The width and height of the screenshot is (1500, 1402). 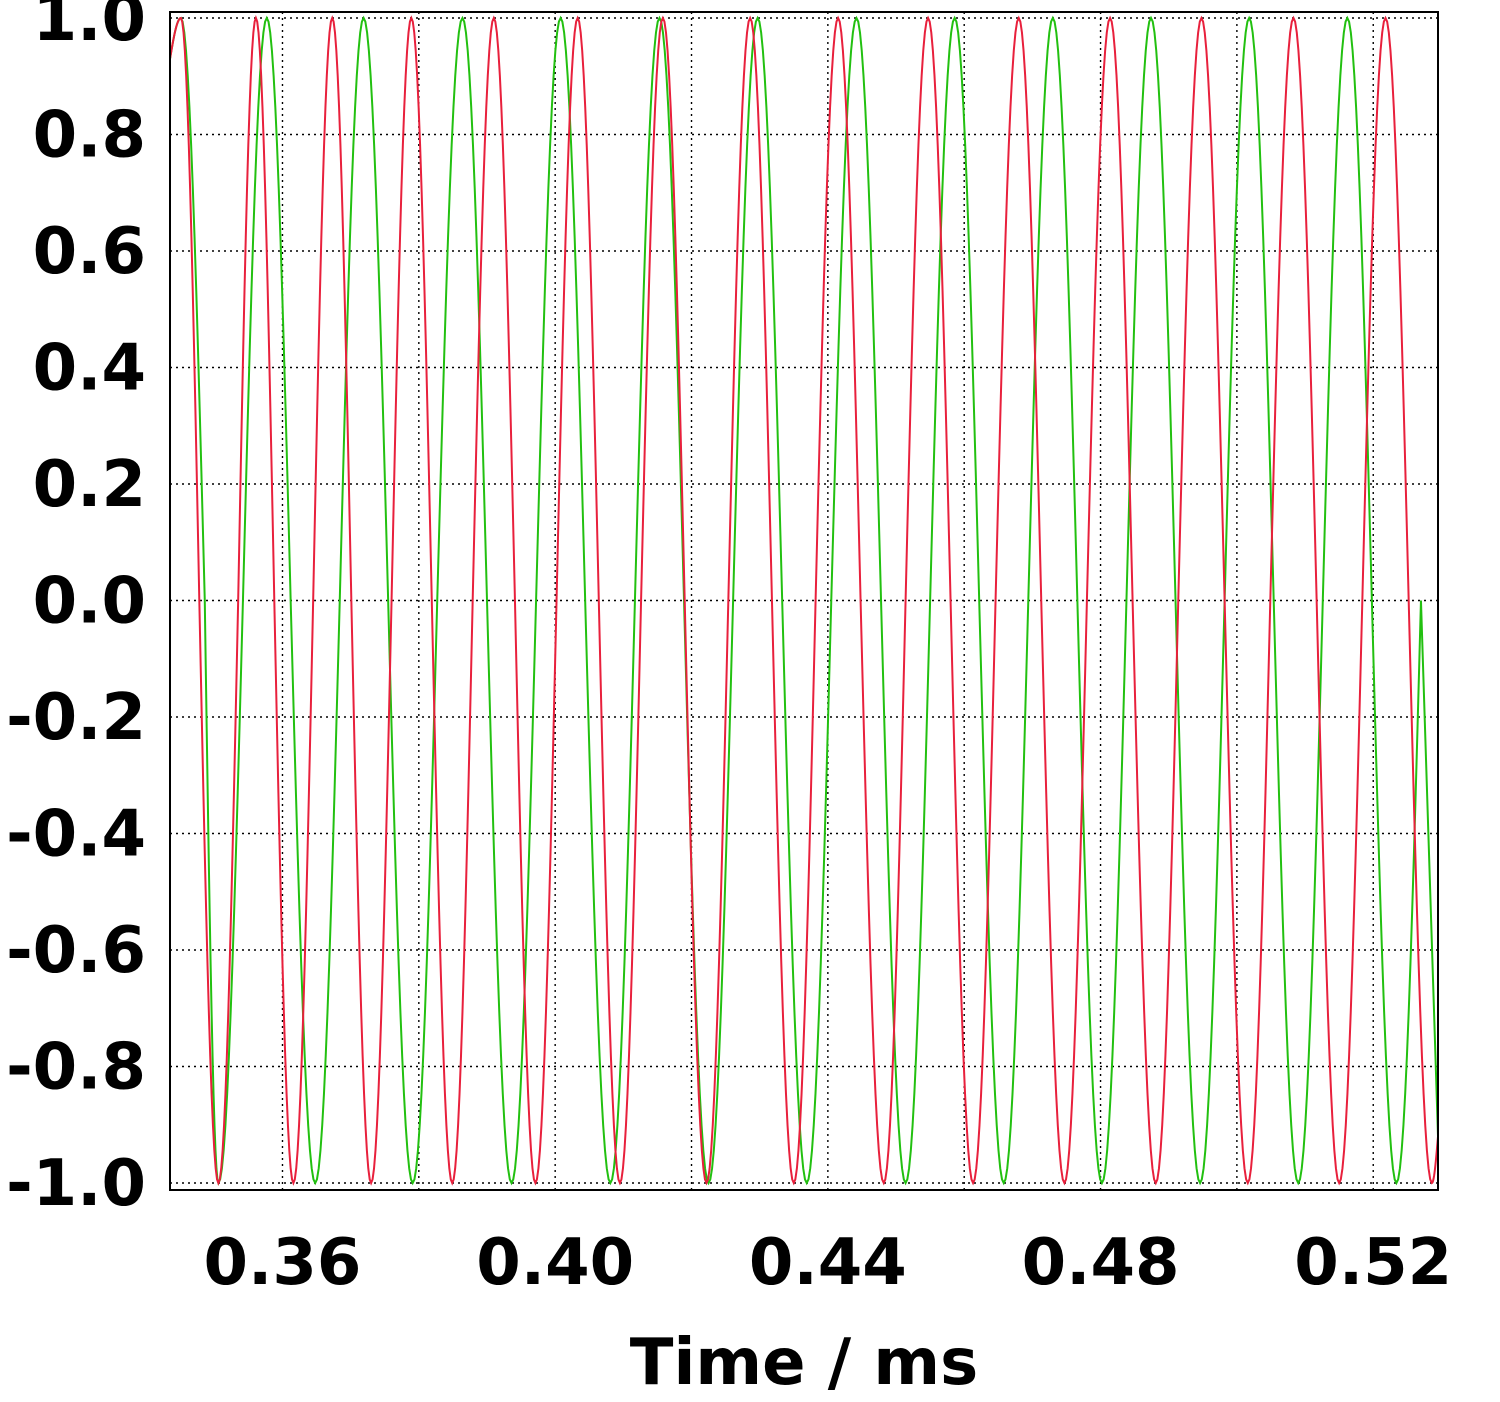 What do you see at coordinates (76, 951) in the screenshot?
I see `y-tick-label: -0.6` at bounding box center [76, 951].